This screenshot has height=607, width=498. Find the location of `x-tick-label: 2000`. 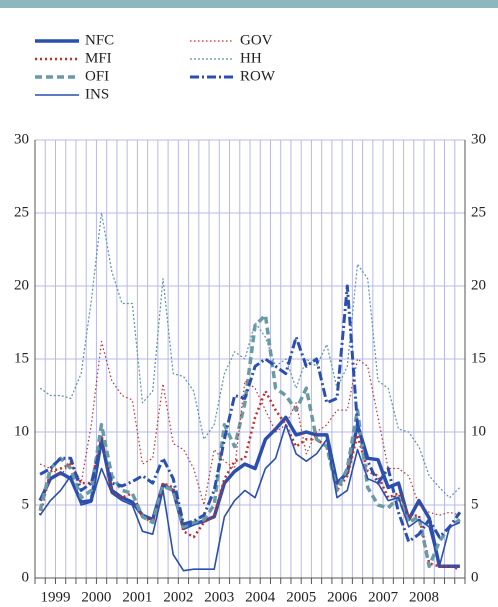

x-tick-label: 2000 is located at coordinates (96, 597).